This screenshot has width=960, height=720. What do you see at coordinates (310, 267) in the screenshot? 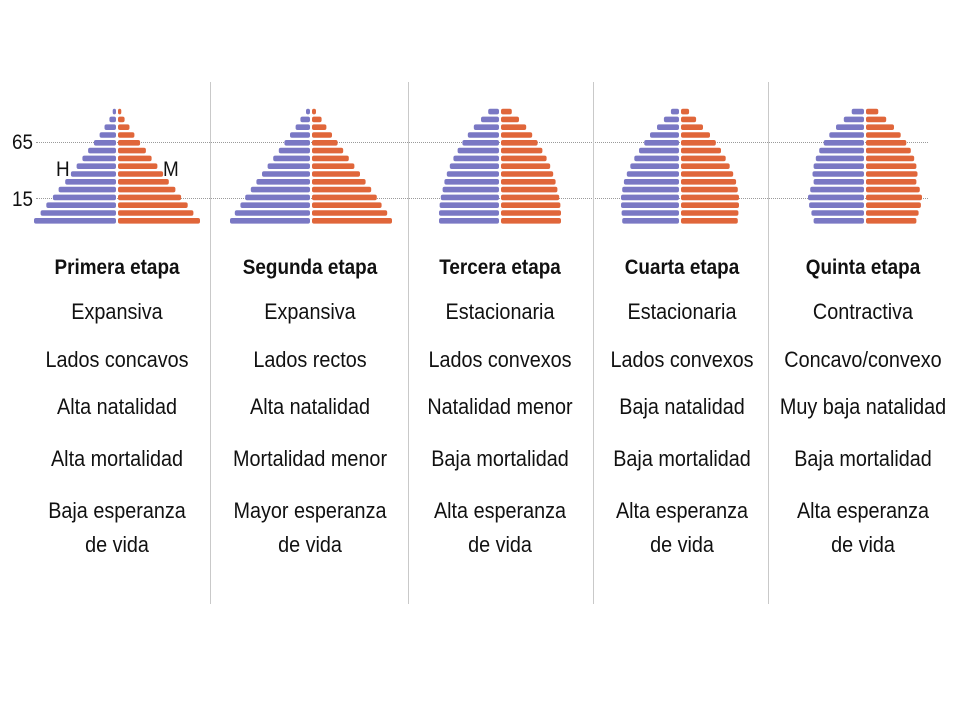
I see `stage-title: Segunda etapa` at bounding box center [310, 267].